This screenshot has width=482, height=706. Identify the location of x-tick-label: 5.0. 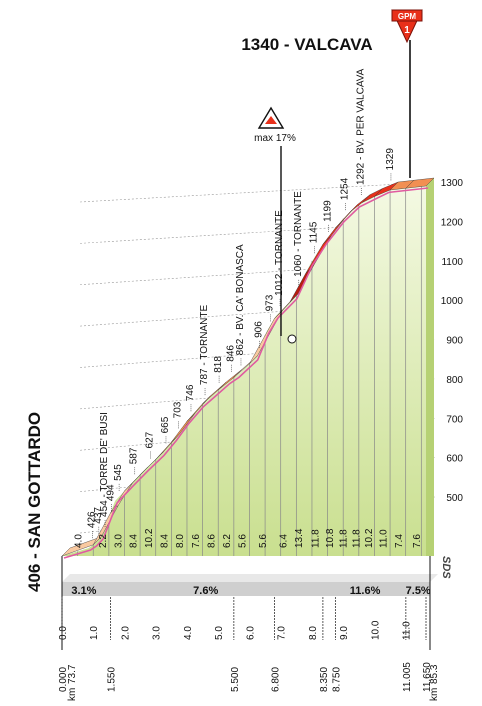
(219, 633).